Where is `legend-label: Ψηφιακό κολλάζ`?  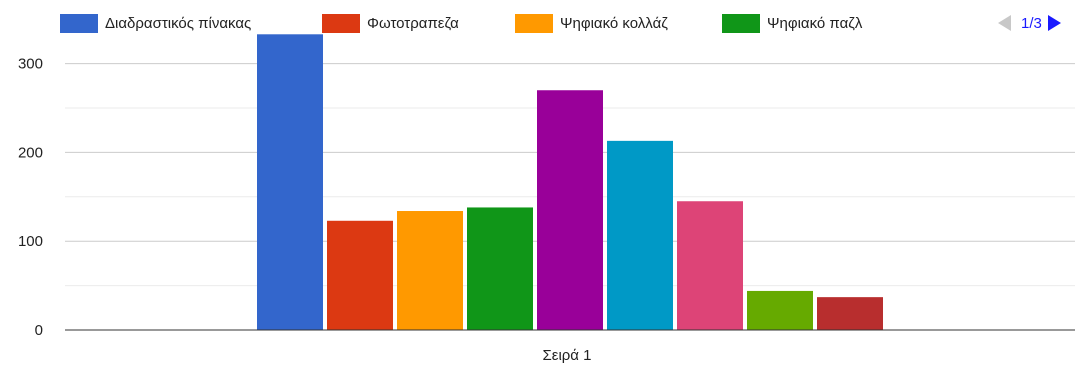 legend-label: Ψηφιακό κολλάζ is located at coordinates (614, 23).